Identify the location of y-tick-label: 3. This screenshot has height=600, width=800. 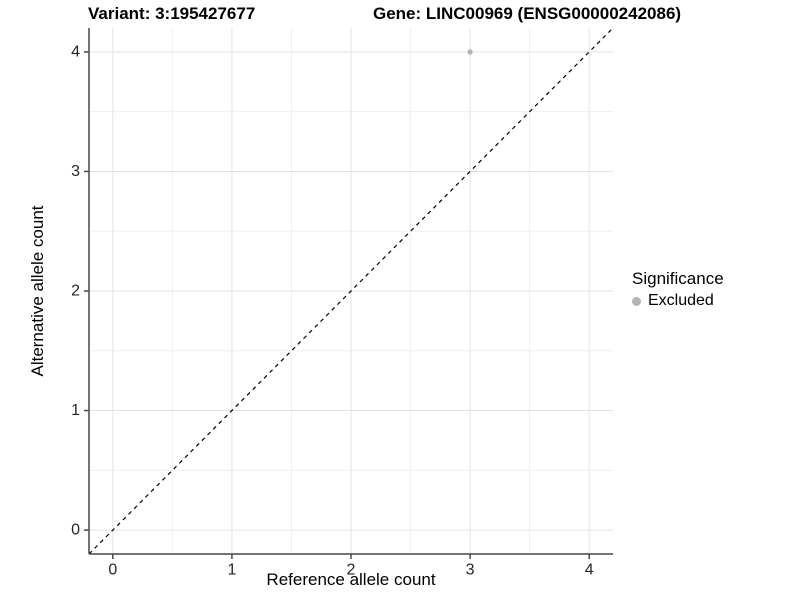
(75, 171).